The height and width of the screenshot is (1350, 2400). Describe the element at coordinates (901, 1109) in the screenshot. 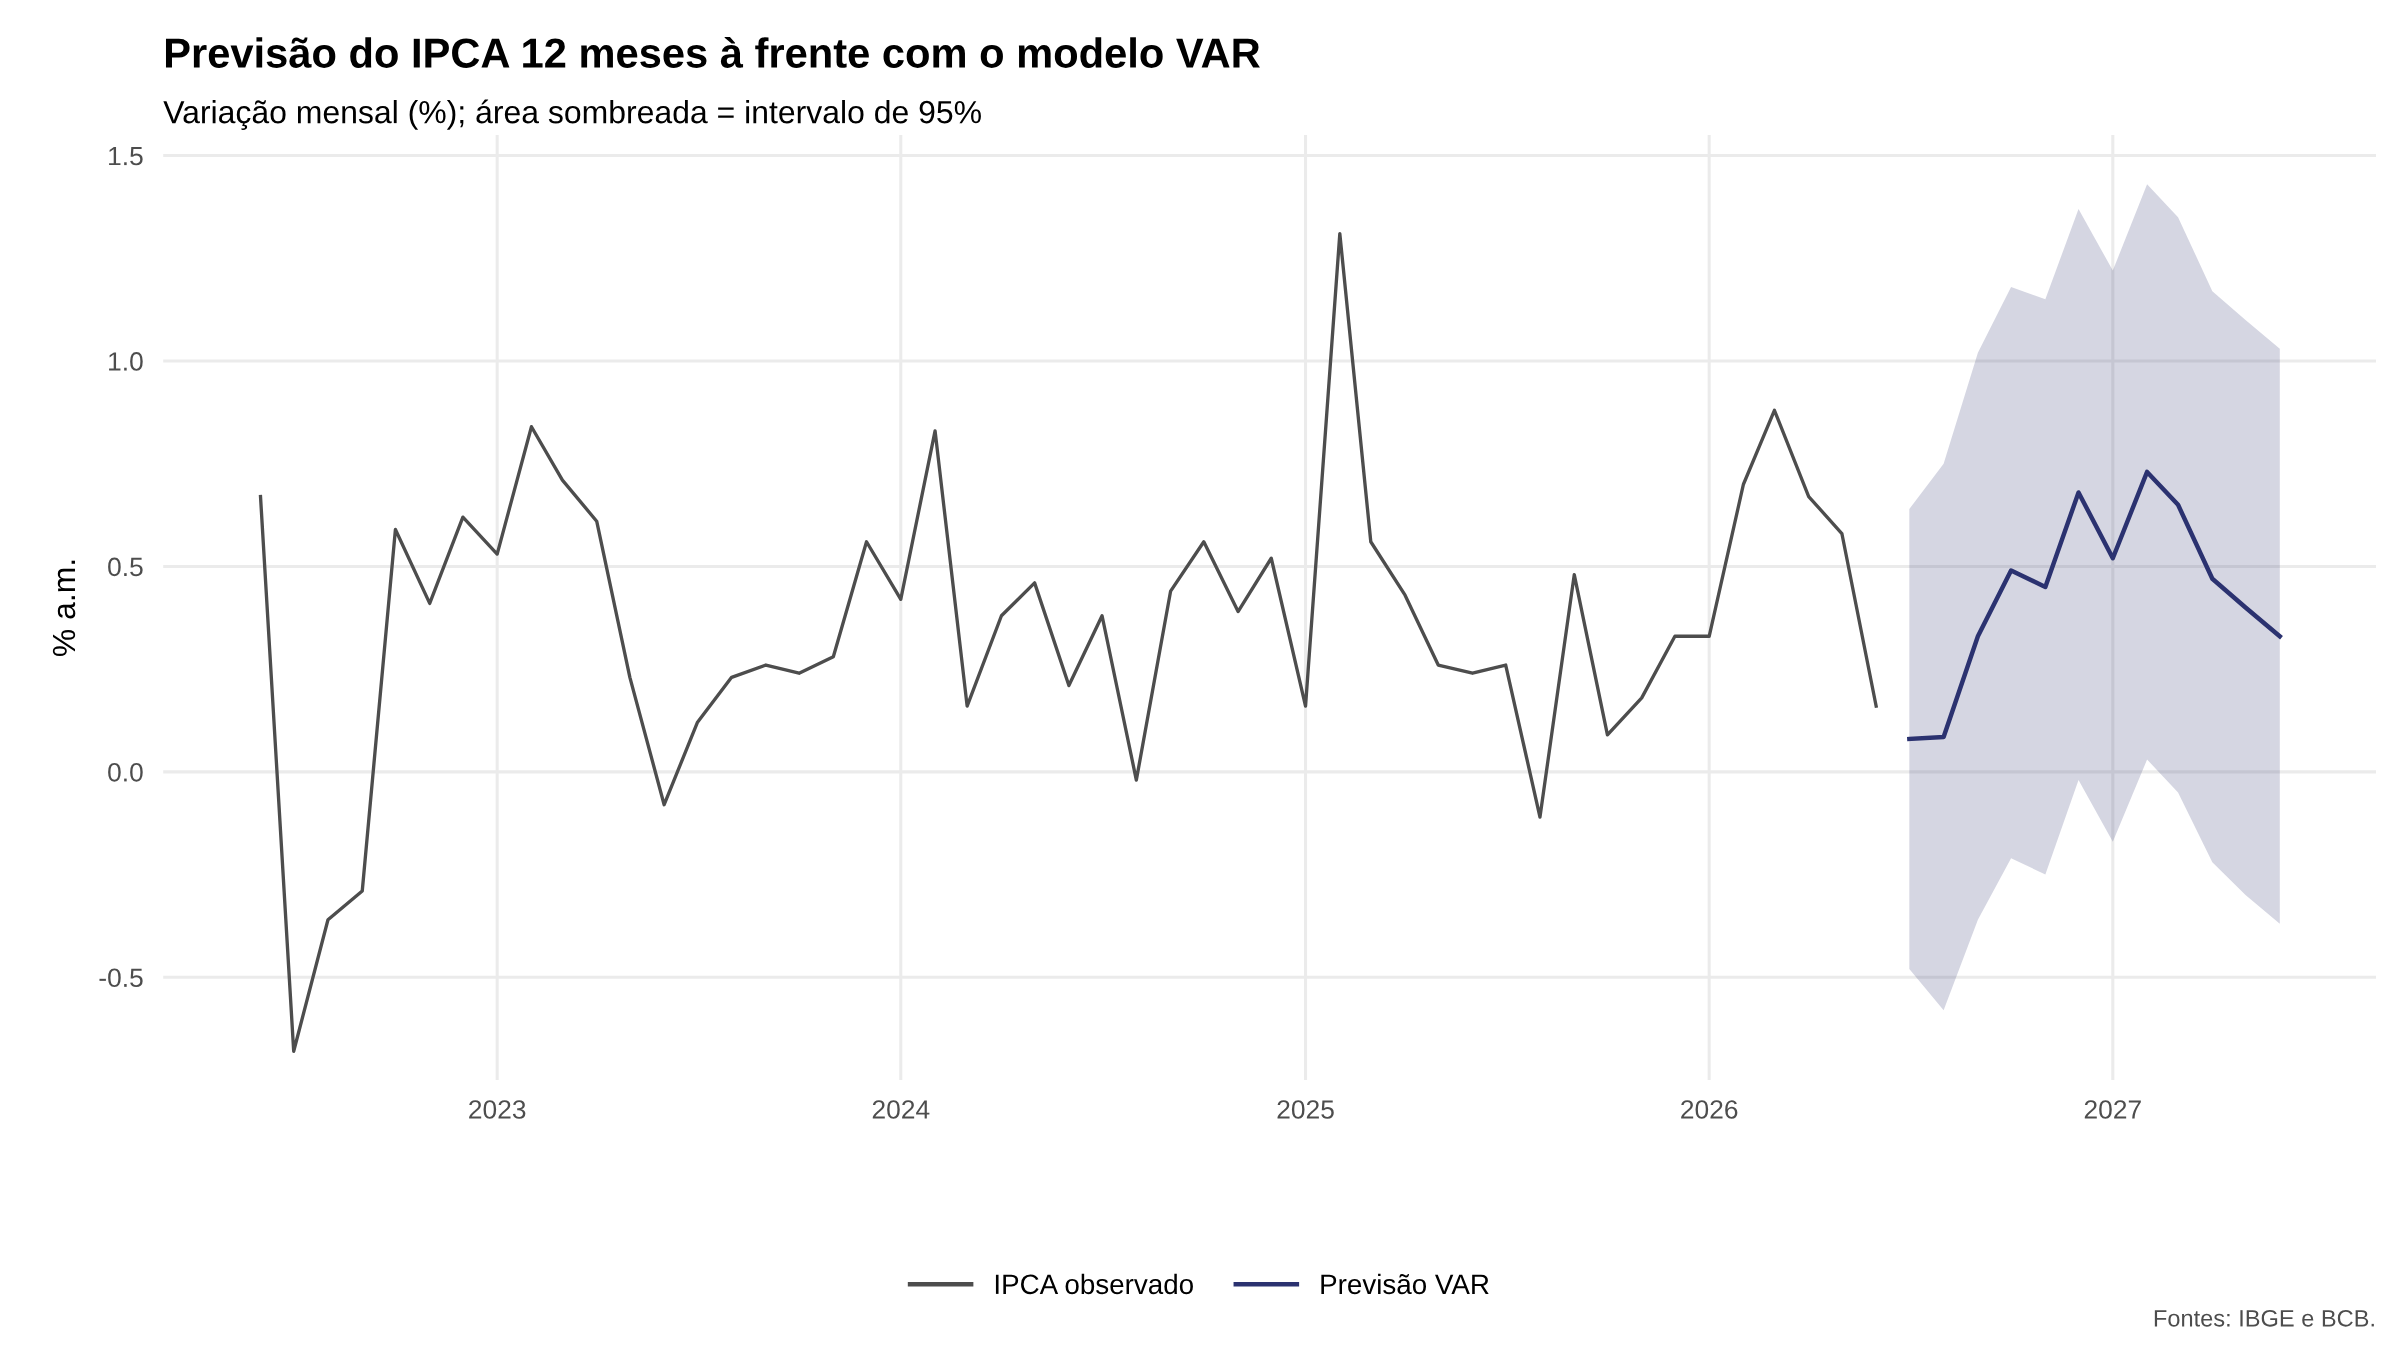

I see `x-tick-label: 2024` at that location.